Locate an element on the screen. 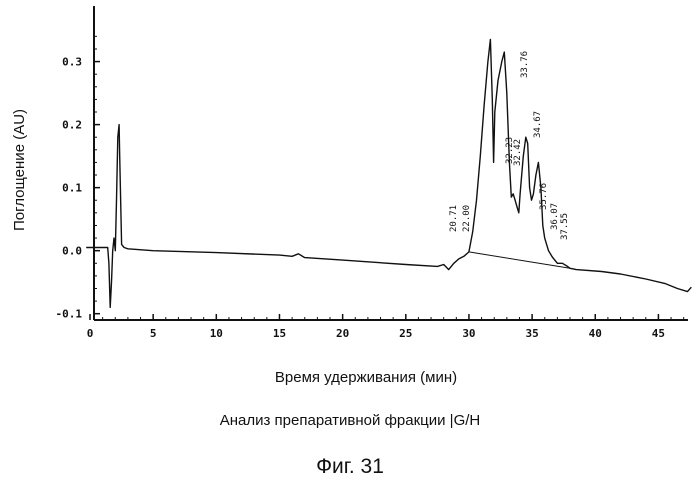 The height and width of the screenshot is (486, 700). peak-label: 32.23 is located at coordinates (510, 150).